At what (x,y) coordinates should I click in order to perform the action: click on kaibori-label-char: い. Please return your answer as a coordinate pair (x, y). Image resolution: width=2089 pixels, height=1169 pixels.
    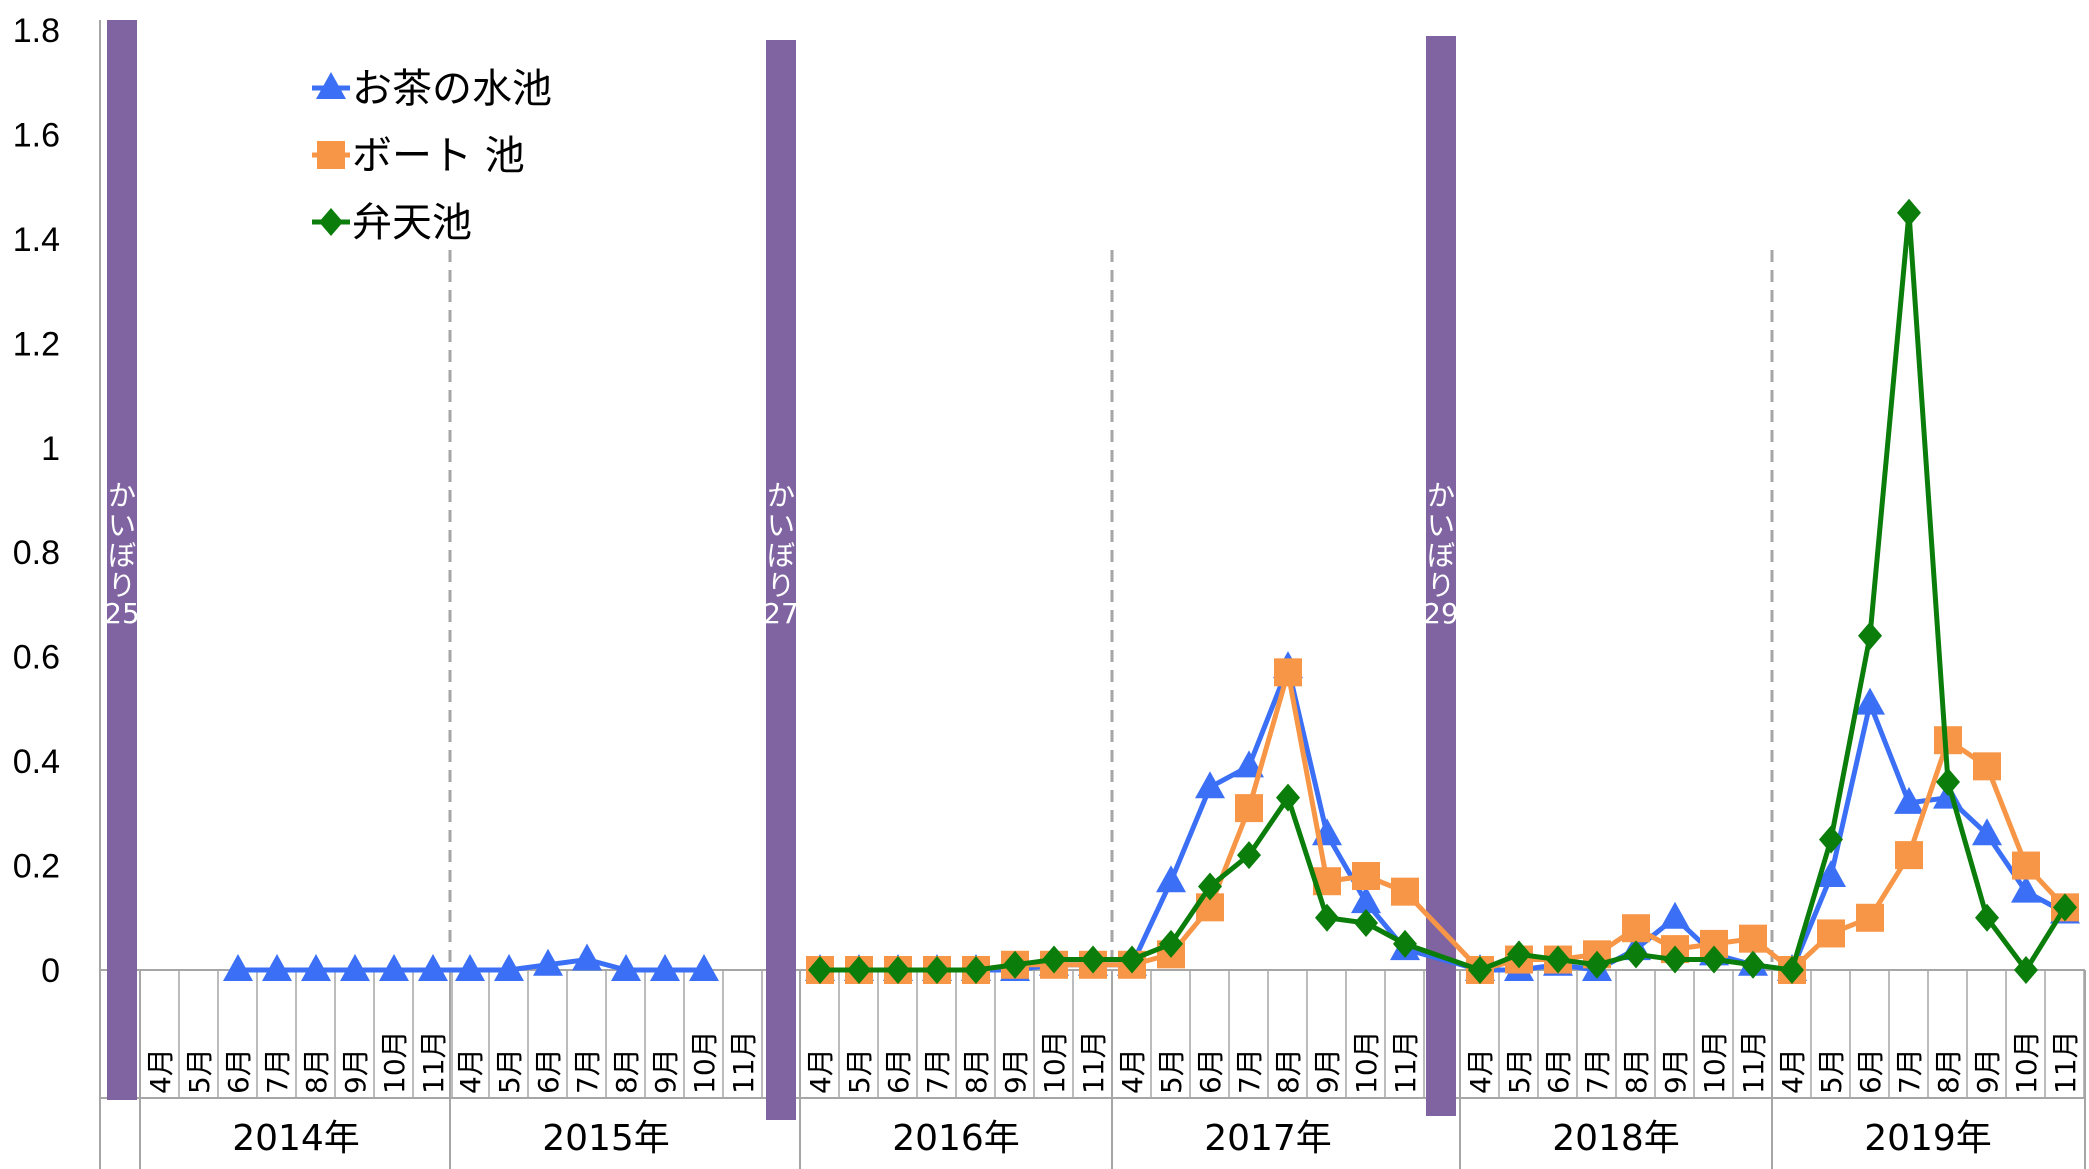
    Looking at the image, I should click on (122, 525).